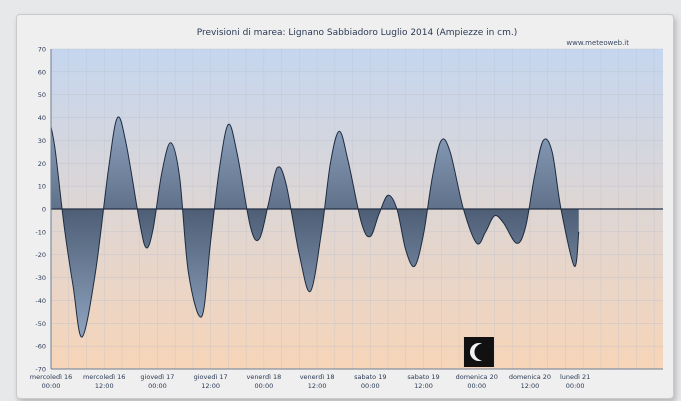  What do you see at coordinates (42, 118) in the screenshot?
I see `y-tick-label: 40` at bounding box center [42, 118].